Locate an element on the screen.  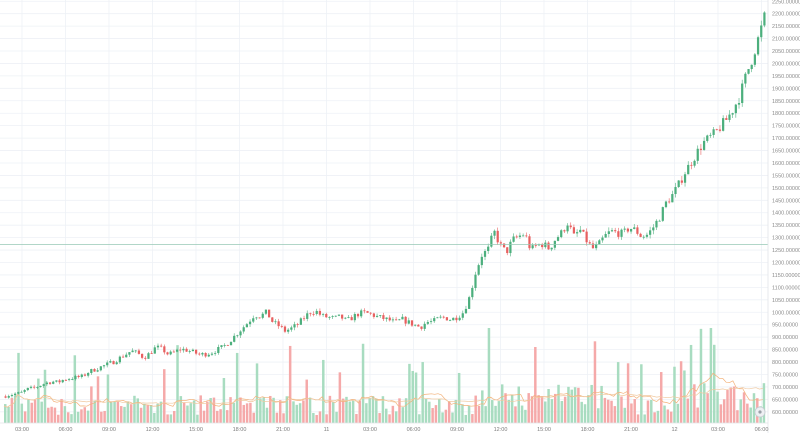
price-tick-label: 1700.00000 is located at coordinates (786, 139).